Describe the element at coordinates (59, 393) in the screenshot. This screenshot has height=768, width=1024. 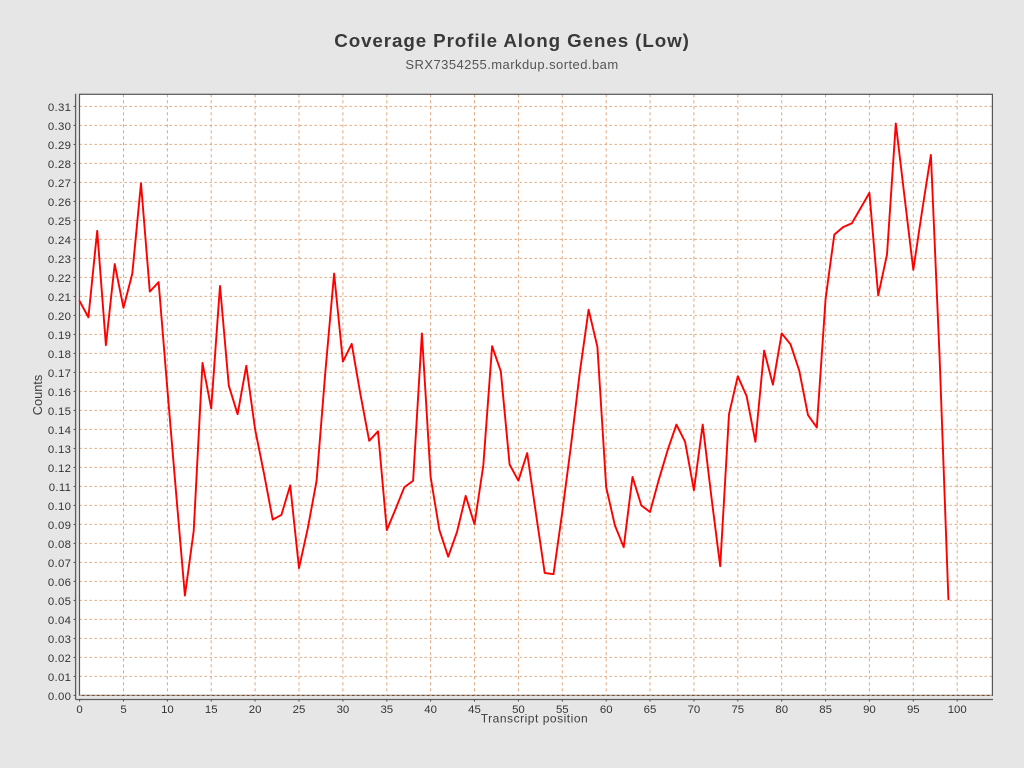
I see `svg-text: 0.16` at that location.